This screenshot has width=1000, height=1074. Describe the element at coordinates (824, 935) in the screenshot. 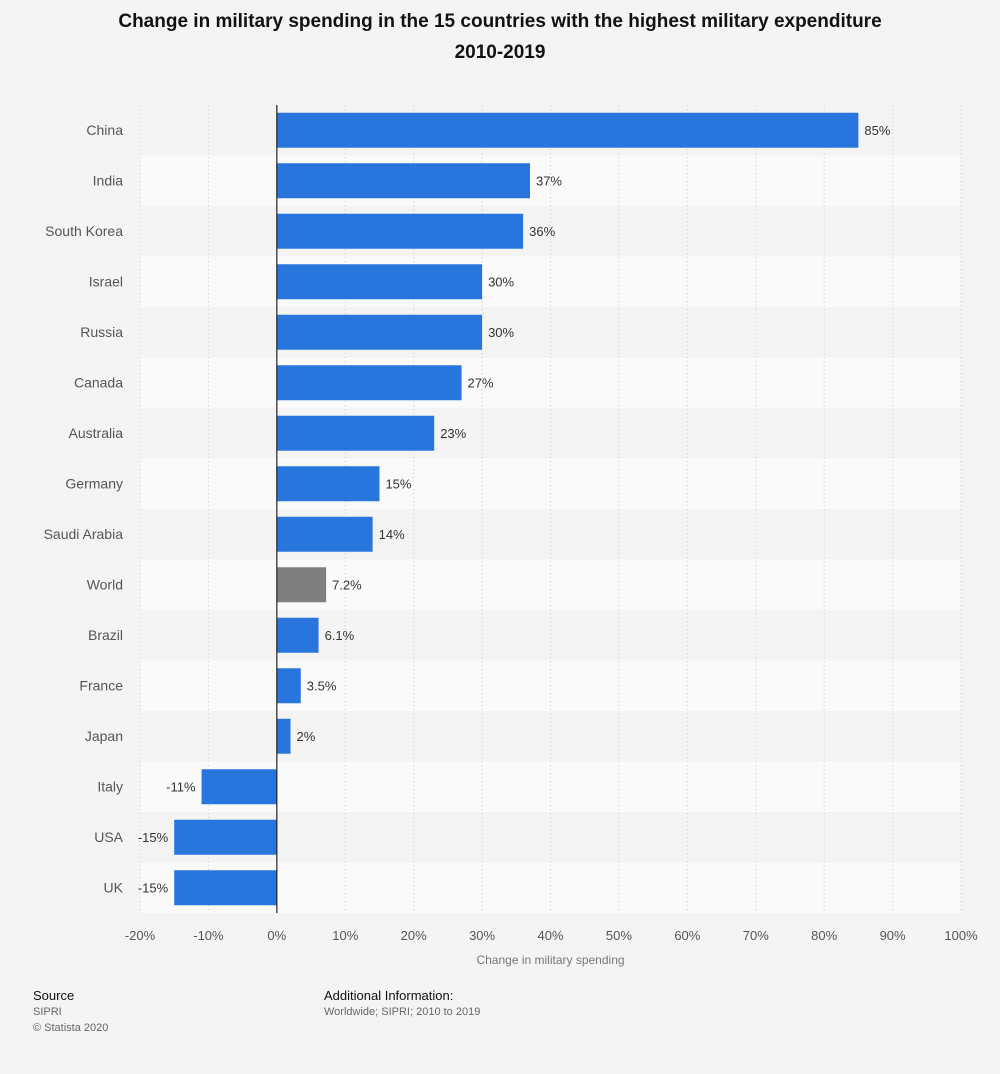

I see `x-tick-label: 80%` at that location.